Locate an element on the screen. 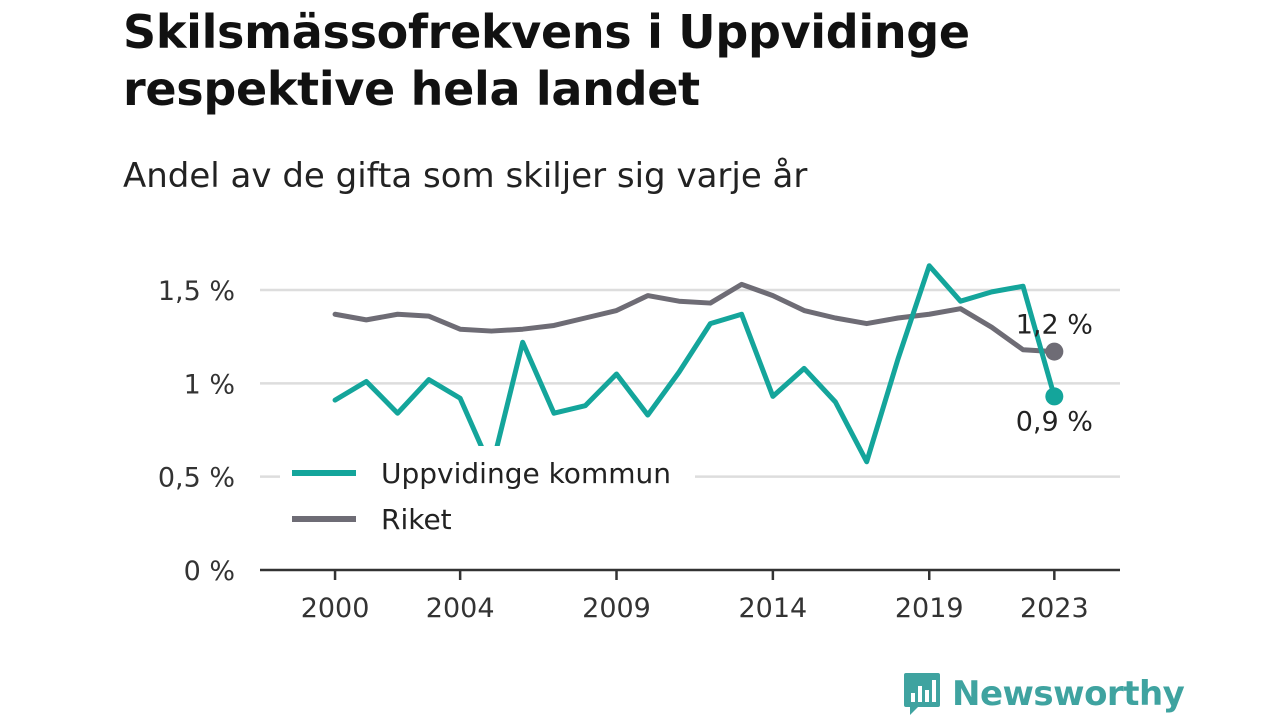  legend-label: Uppvidinge kommun is located at coordinates (526, 473).